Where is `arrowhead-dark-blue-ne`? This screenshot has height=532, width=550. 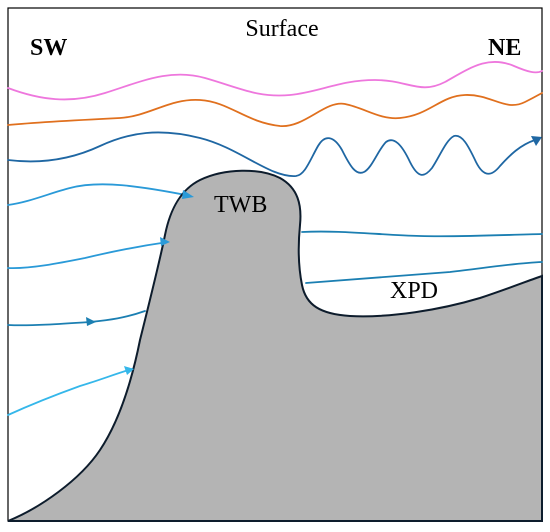
arrowhead-dark-blue-ne is located at coordinates (536, 141).